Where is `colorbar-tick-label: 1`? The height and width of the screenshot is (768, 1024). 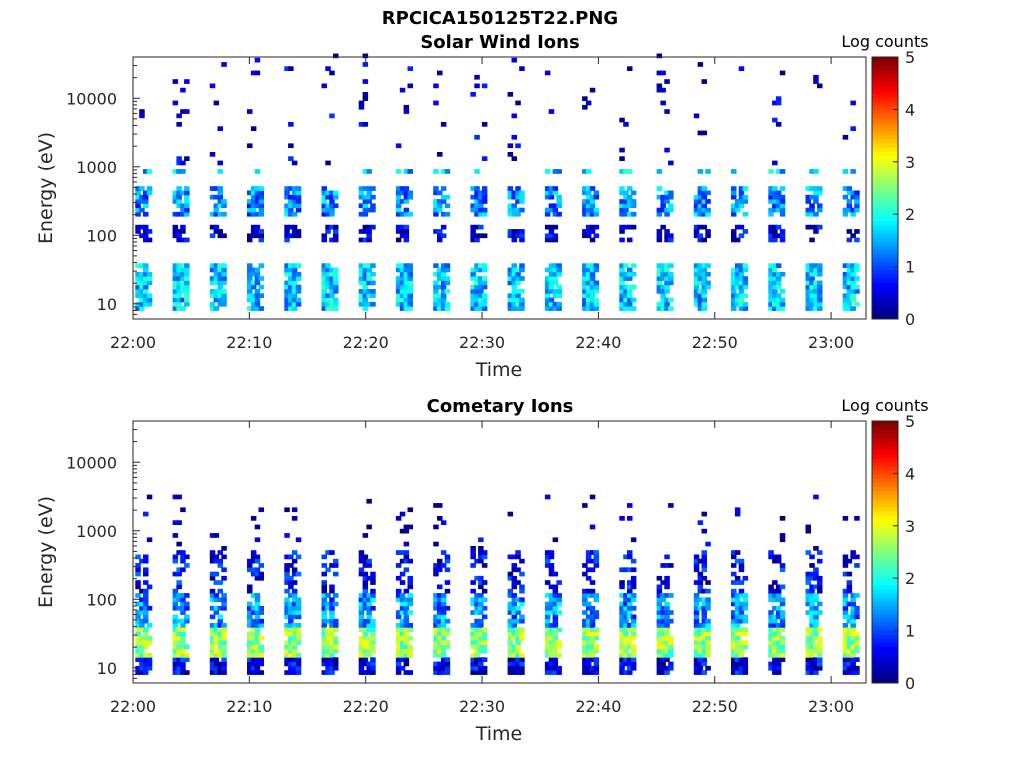
colorbar-tick-label: 1 is located at coordinates (910, 631).